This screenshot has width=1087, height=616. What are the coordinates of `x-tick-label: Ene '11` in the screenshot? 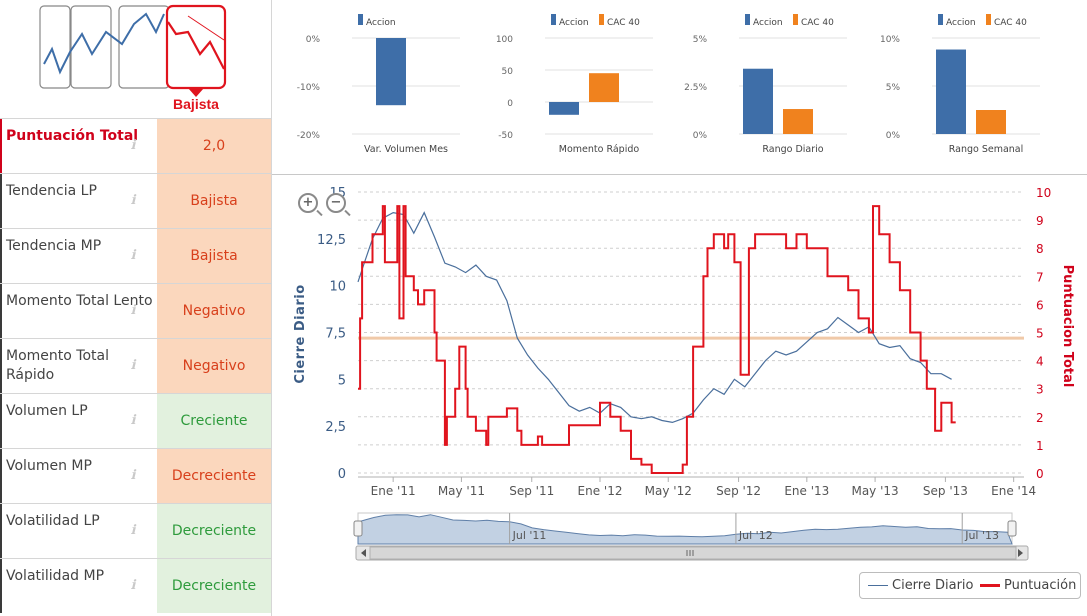 It's located at (393, 491).